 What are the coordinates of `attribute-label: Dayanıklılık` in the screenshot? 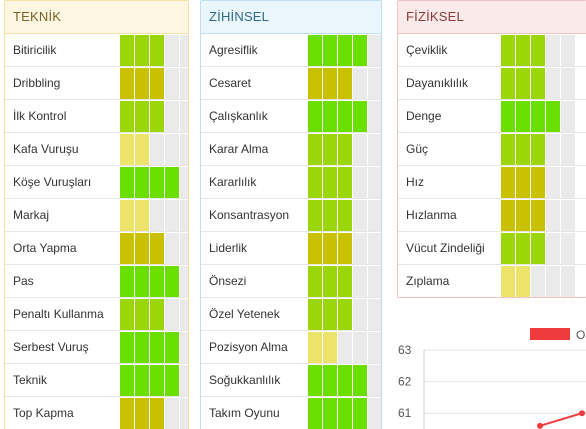 It's located at (437, 83).